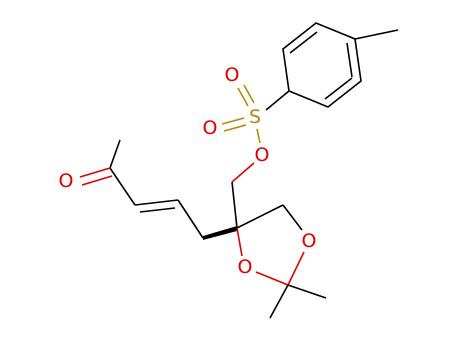  I want to click on s-o-bond, so click(258, 136).